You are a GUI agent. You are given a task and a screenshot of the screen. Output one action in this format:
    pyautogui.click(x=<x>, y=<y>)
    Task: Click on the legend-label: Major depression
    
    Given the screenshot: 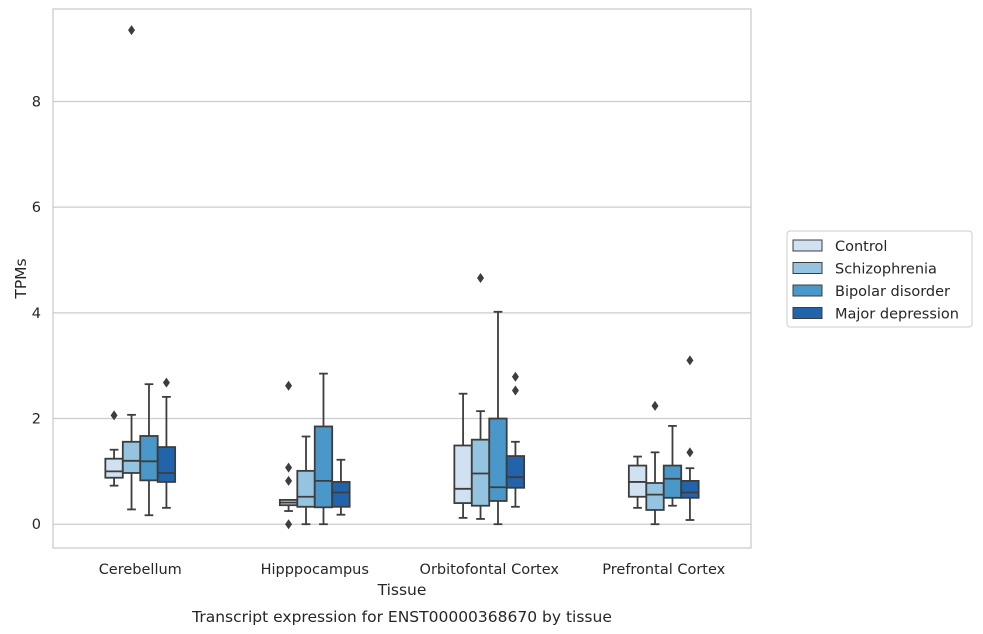 What is the action you would take?
    pyautogui.click(x=897, y=315)
    